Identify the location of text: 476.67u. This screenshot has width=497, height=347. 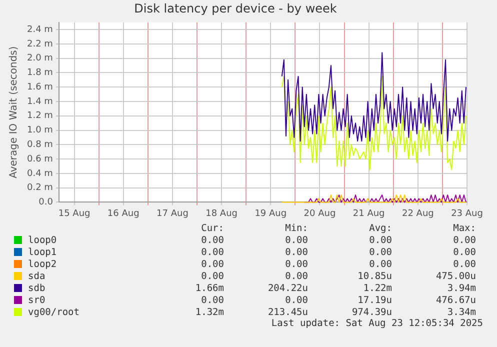
(455, 300).